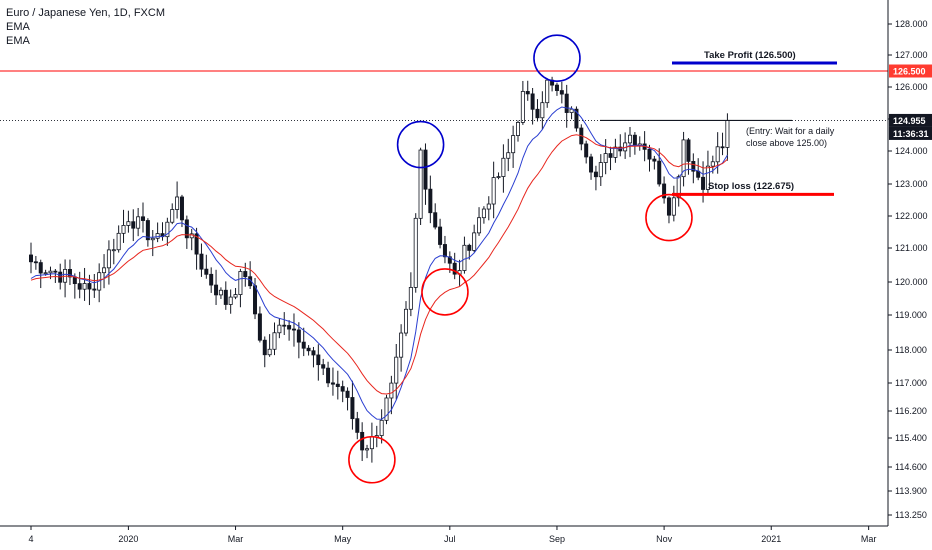 This screenshot has height=550, width=932. Describe the element at coordinates (557, 539) in the screenshot. I see `x-tick-label: Sep` at that location.